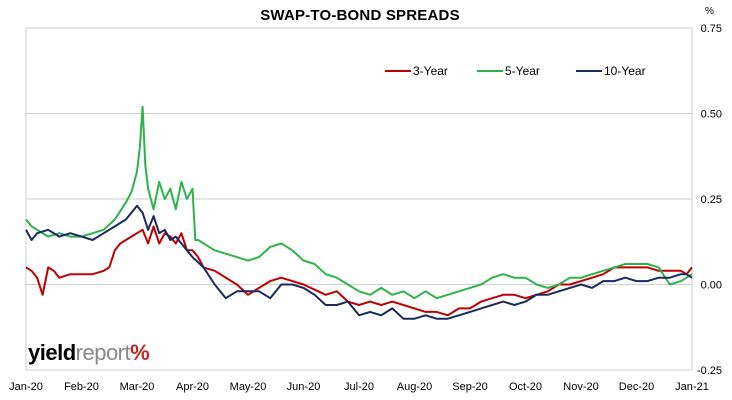  What do you see at coordinates (711, 29) in the screenshot?
I see `y-tick-label: 0.75` at bounding box center [711, 29].